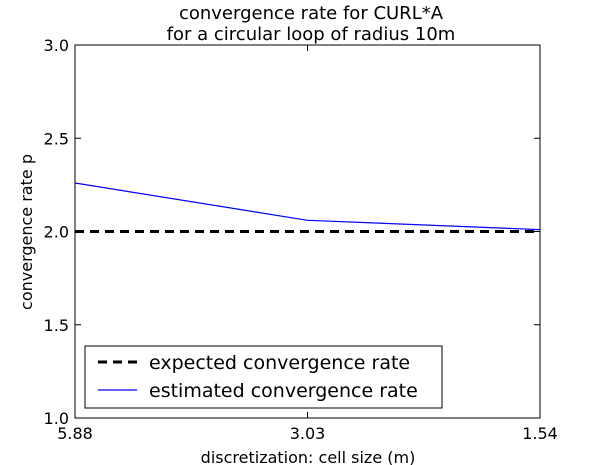 This screenshot has height=465, width=600. What do you see at coordinates (56, 232) in the screenshot?
I see `y-tick-label-3: 2.0` at bounding box center [56, 232].